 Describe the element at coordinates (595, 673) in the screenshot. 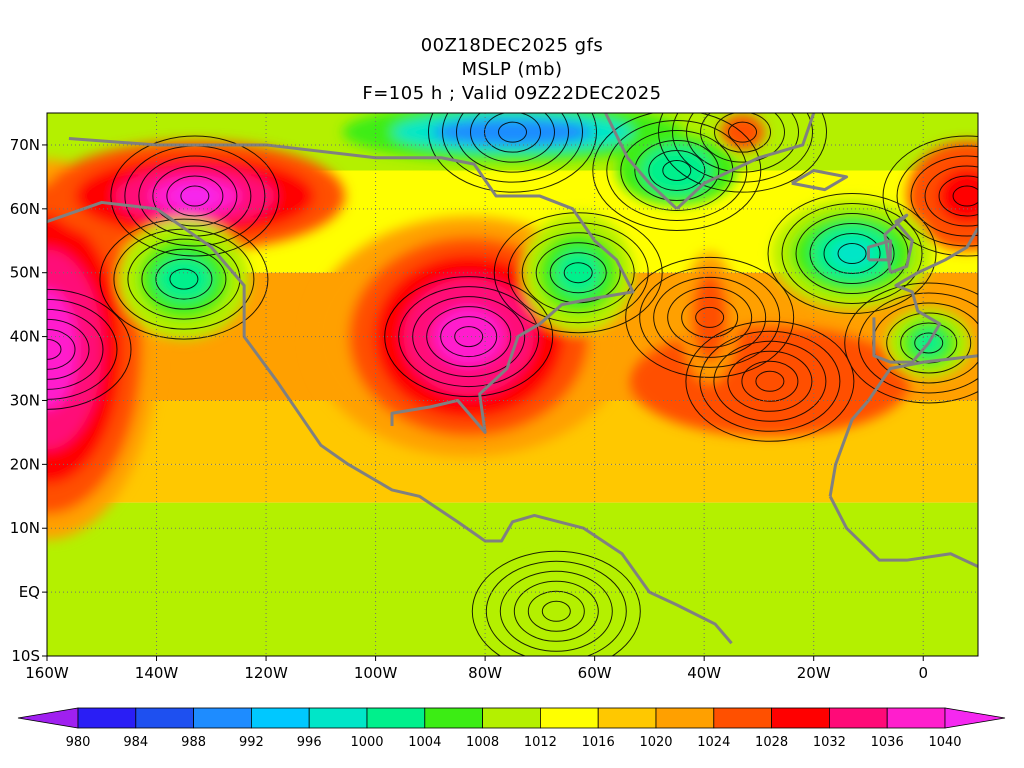

I see `lon-tick-label: 60W` at that location.